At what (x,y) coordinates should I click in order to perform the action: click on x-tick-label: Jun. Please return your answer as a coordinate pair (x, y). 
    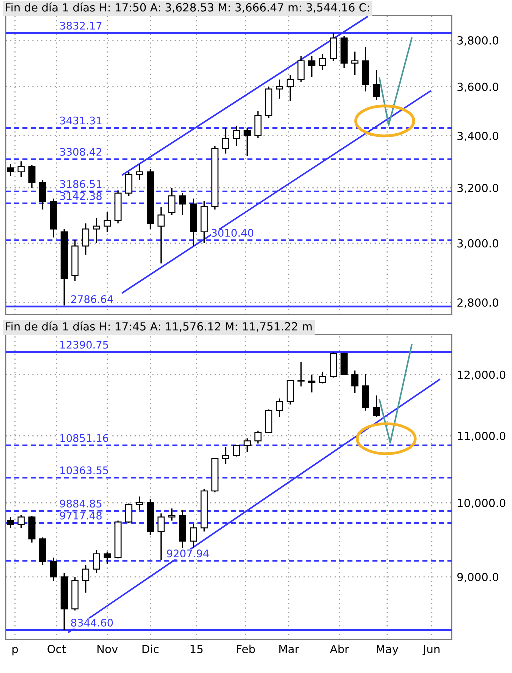
    Looking at the image, I should click on (431, 650).